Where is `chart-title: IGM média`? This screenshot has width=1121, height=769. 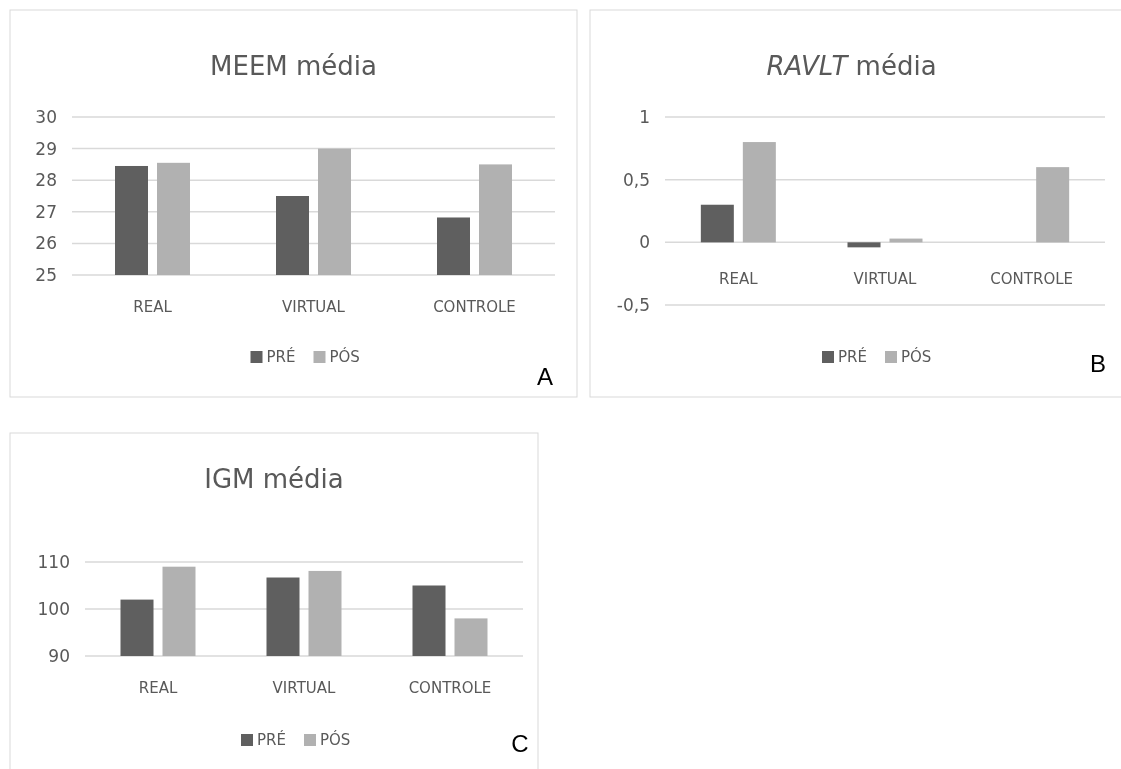
chart-title: IGM média is located at coordinates (274, 479).